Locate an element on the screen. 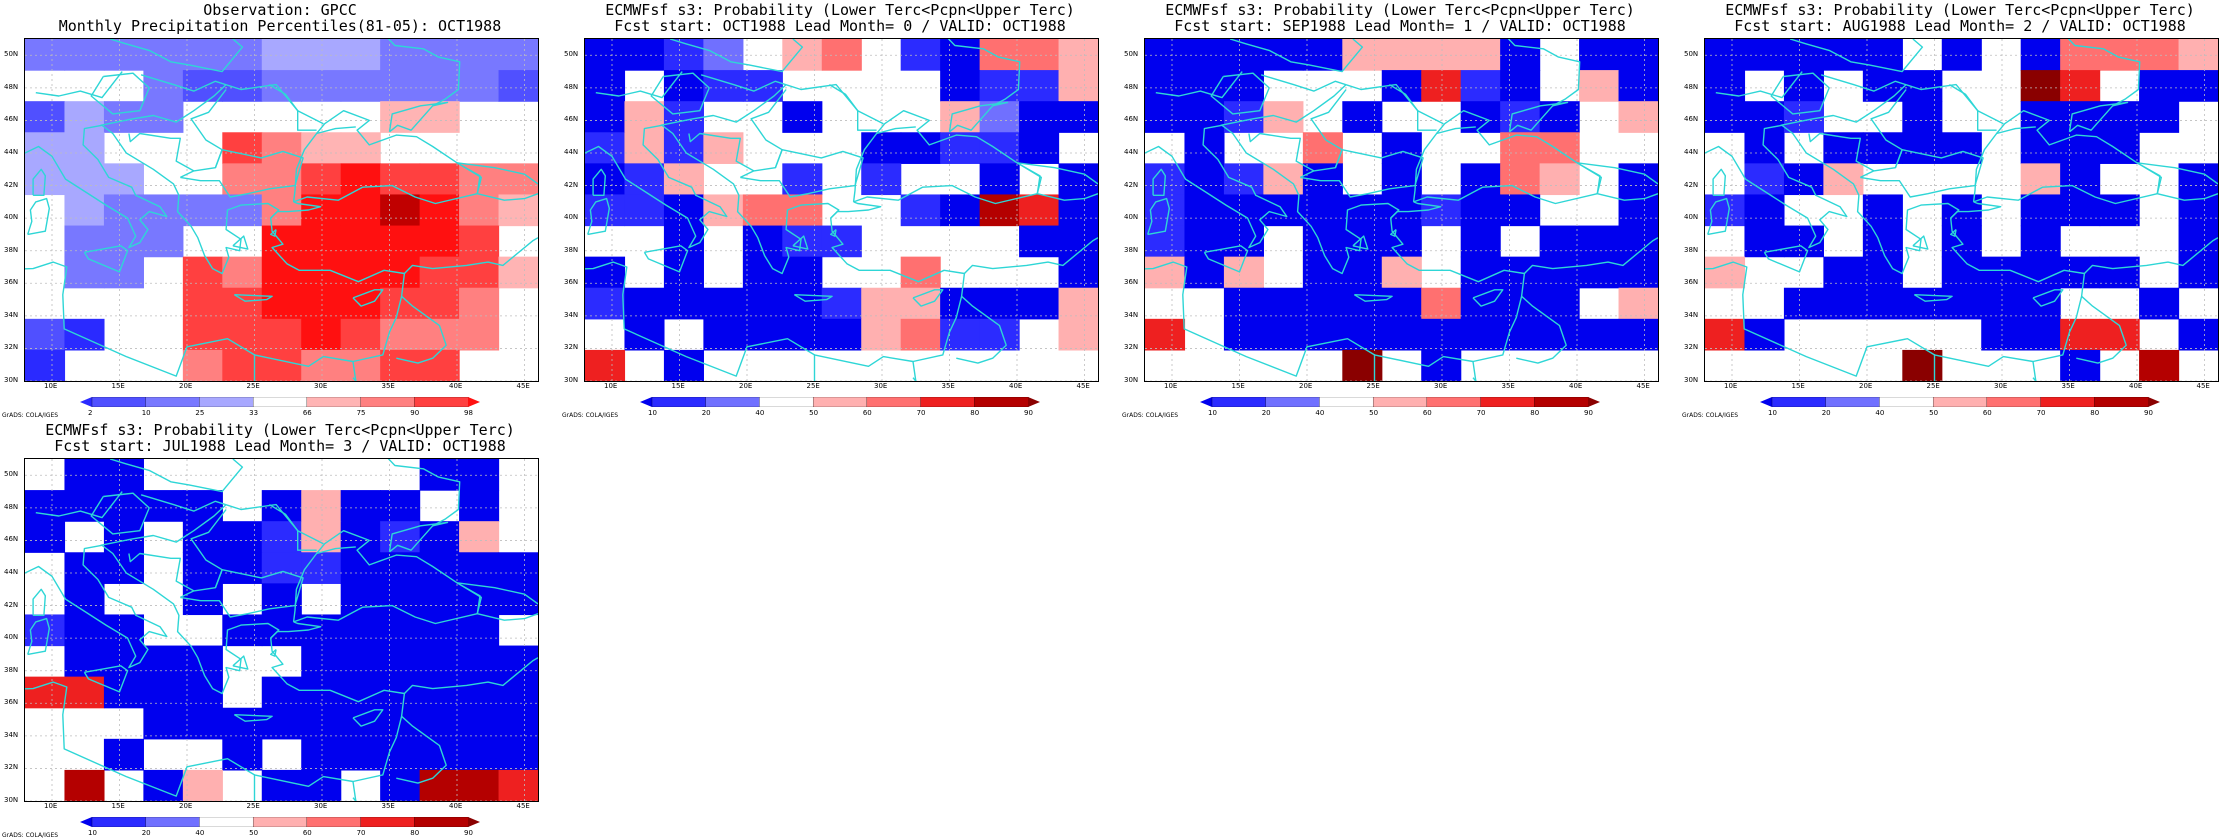  lat-label: 50N is located at coordinates (11, 54).